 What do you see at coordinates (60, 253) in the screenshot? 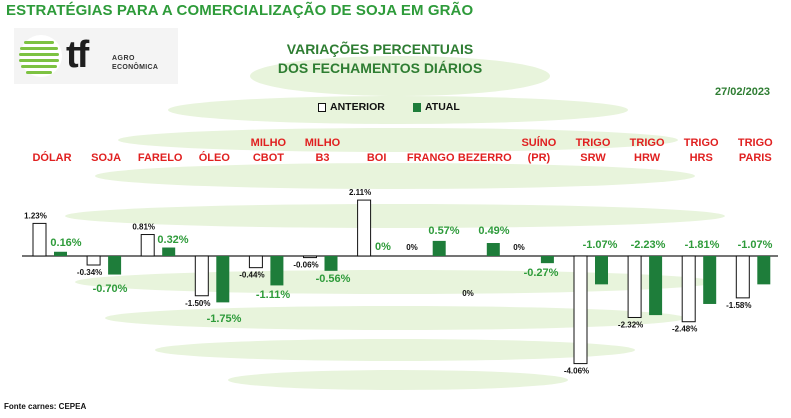
I see `bar-atual-dólar` at bounding box center [60, 253].